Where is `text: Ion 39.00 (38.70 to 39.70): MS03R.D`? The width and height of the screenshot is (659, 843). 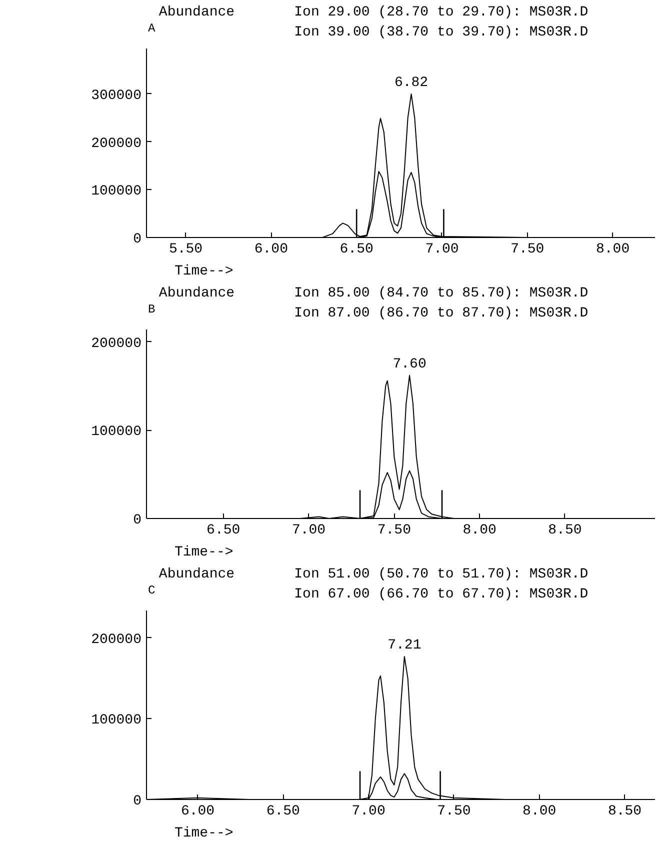
text: Ion 39.00 (38.70 to 39.70): MS03R.D is located at coordinates (441, 32).